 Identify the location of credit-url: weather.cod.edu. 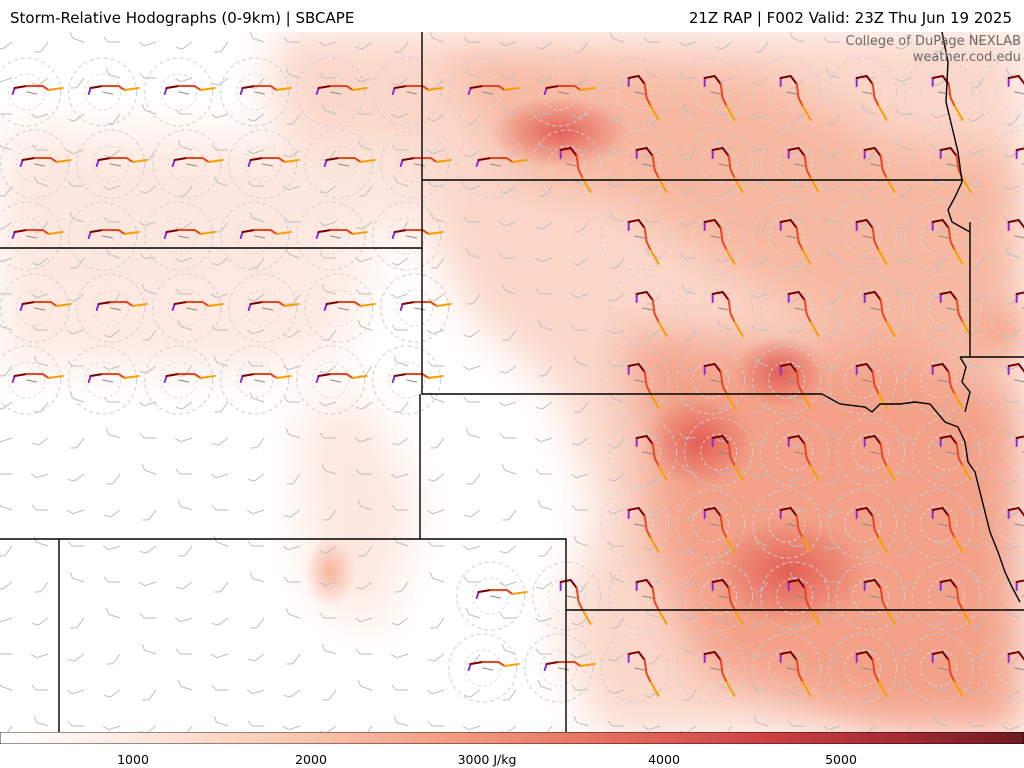
(966, 57).